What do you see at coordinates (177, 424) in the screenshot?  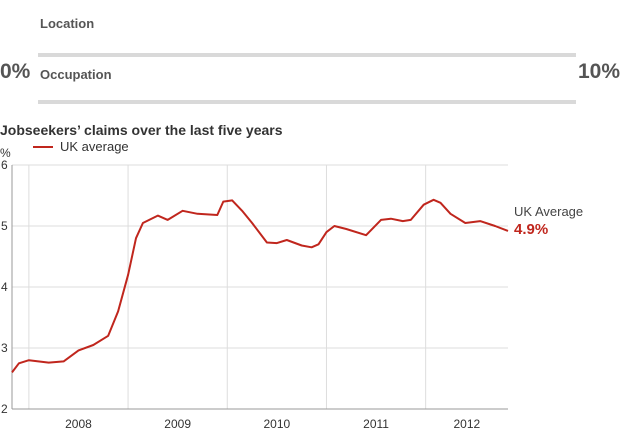 I see `x-tick-label-2009: 2009` at bounding box center [177, 424].